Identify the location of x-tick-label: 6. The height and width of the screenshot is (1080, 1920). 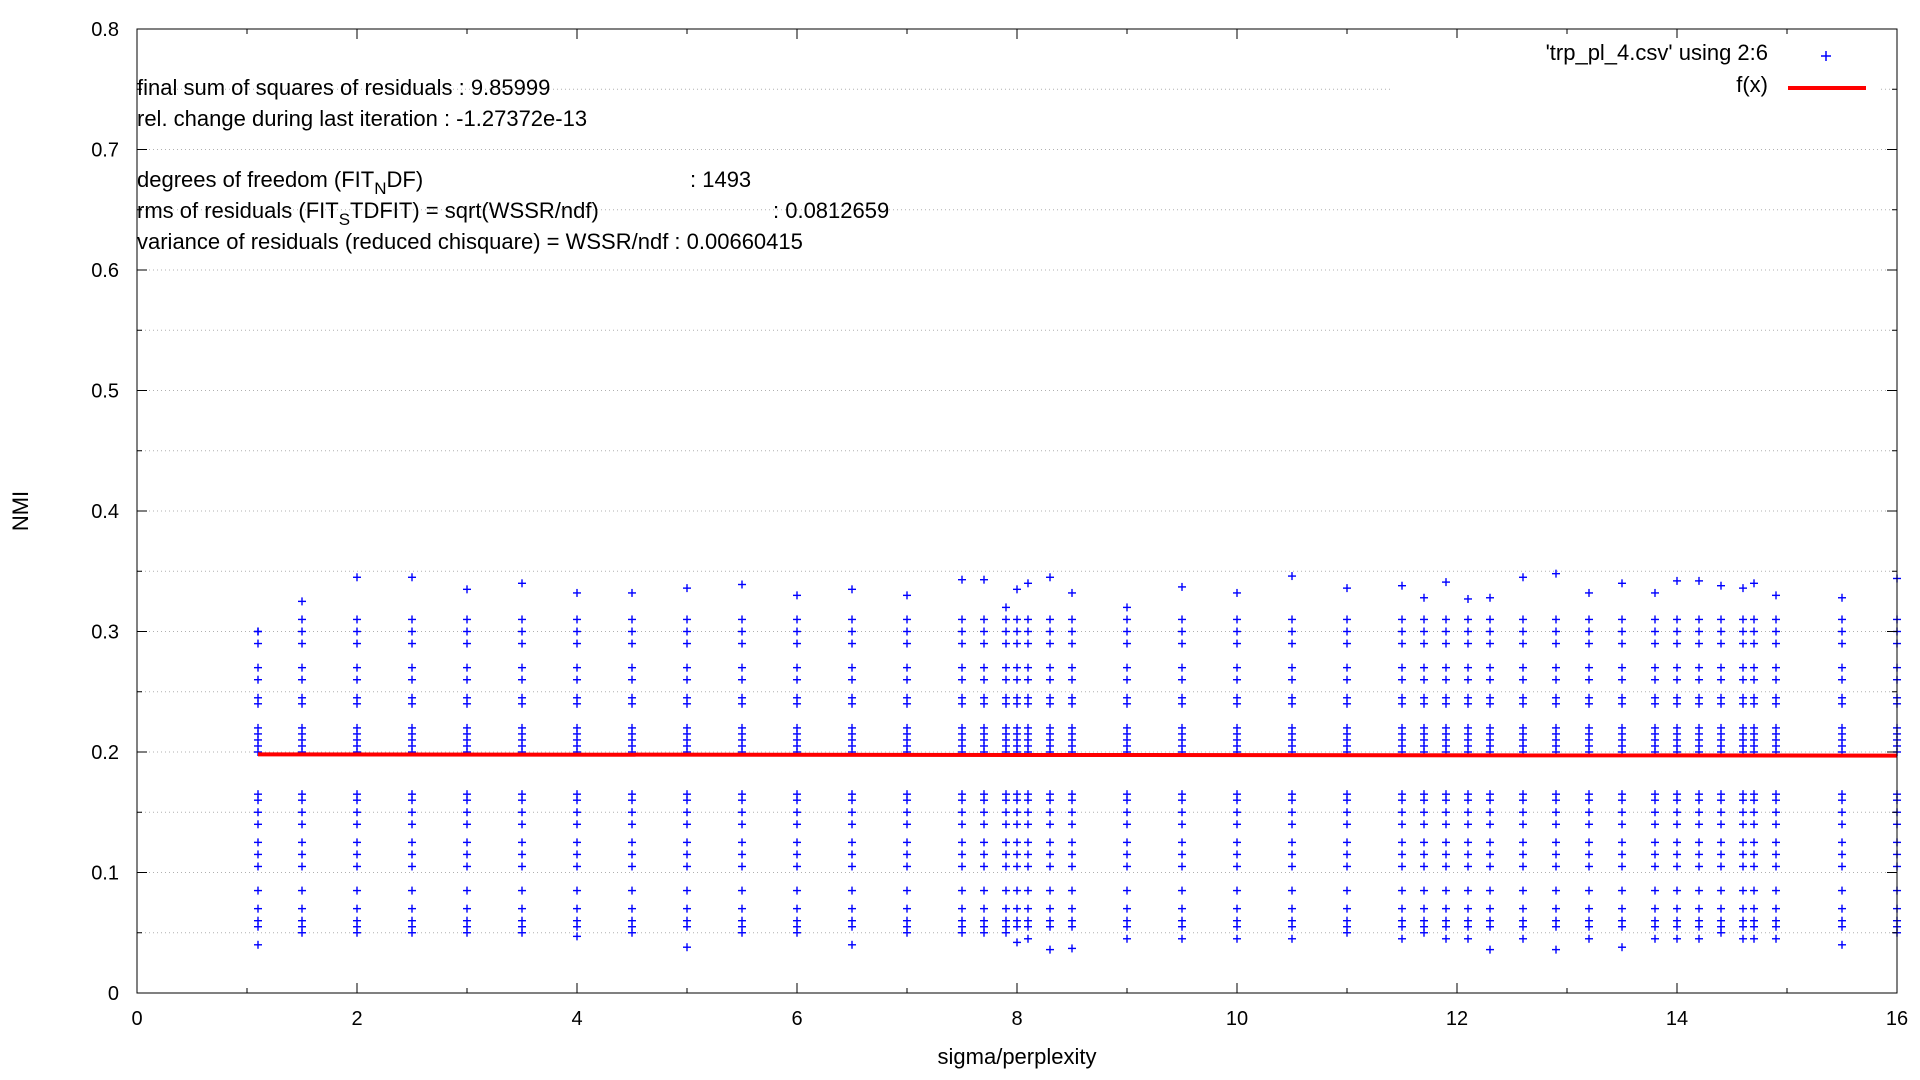
(796, 1019).